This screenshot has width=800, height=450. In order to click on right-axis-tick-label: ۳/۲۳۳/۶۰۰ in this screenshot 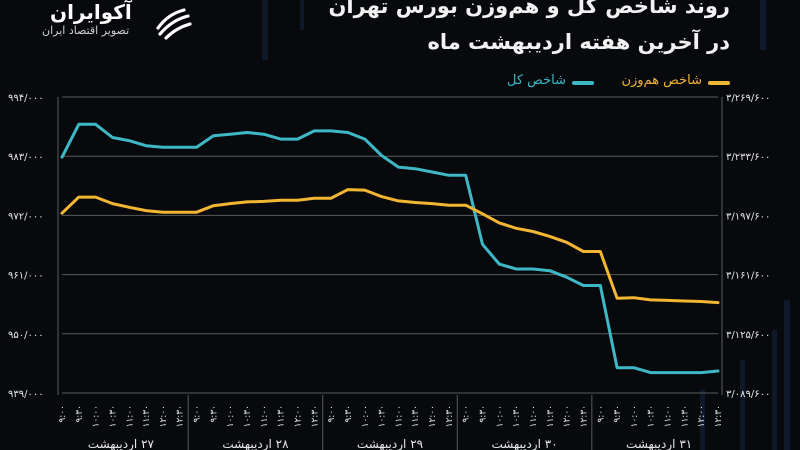, I will do `click(748, 157)`.